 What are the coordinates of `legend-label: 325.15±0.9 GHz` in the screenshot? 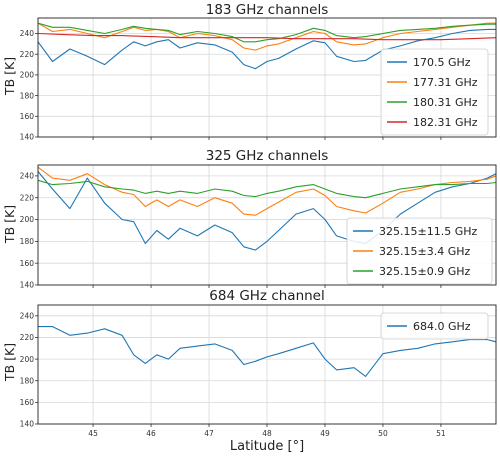 It's located at (424, 271).